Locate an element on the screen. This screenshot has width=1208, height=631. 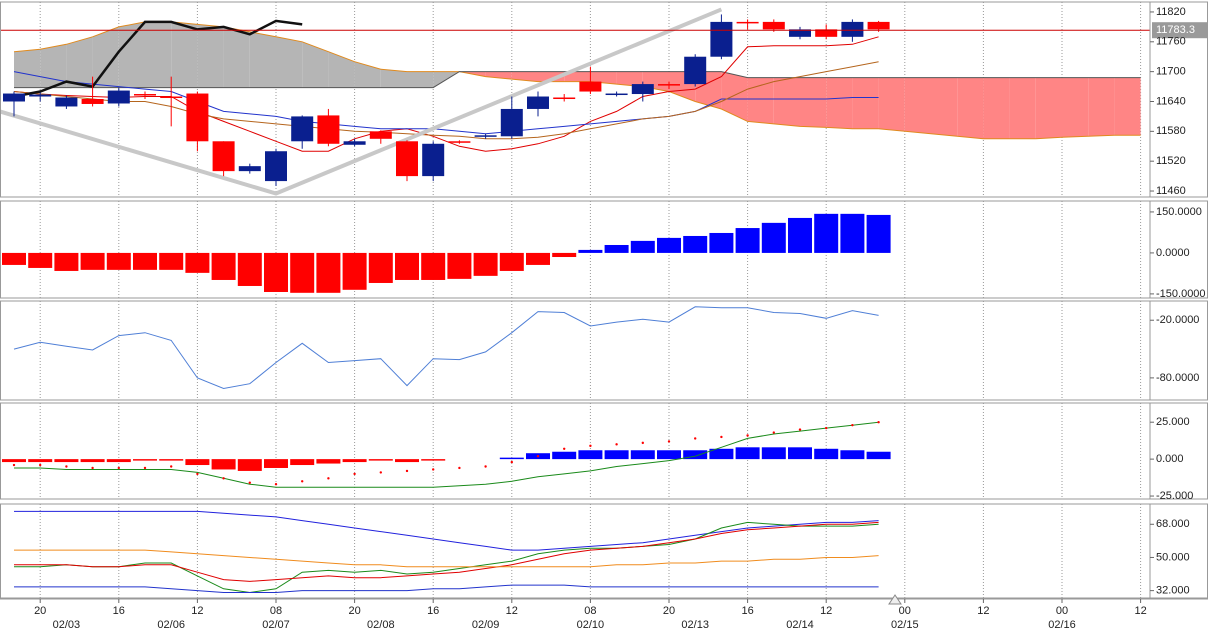
y-tick-label: 11640 is located at coordinates (1171, 101).